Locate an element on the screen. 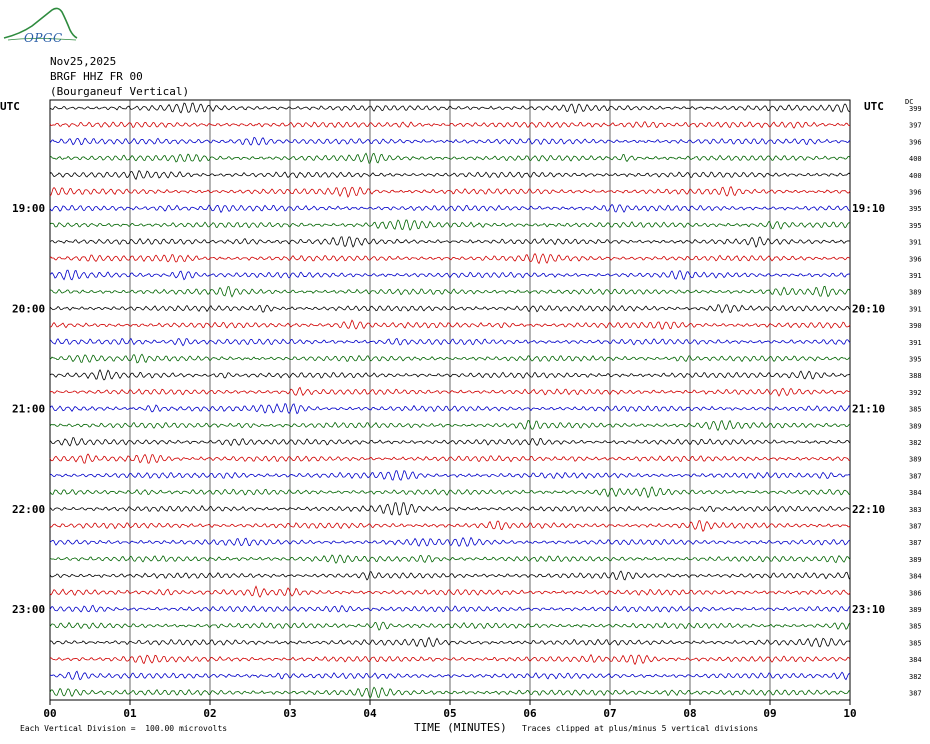  utc-hour-label-left: 23:00 is located at coordinates (28, 609).